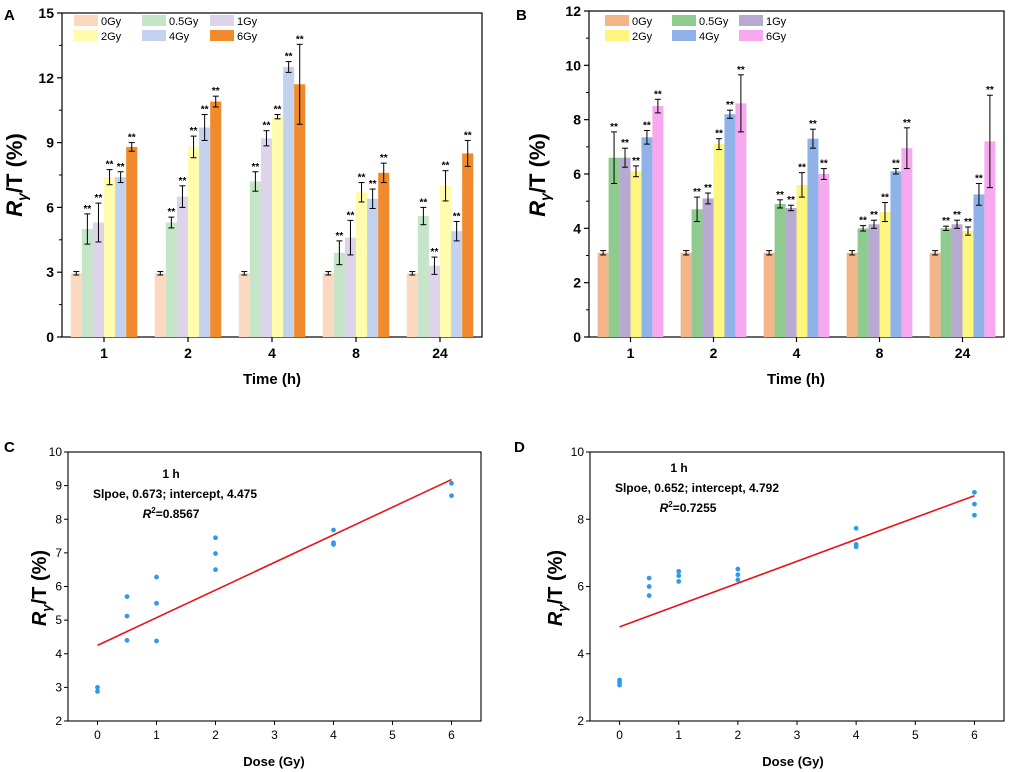 The height and width of the screenshot is (772, 1021). I want to click on y-tick-label: 12, so click(46, 78).